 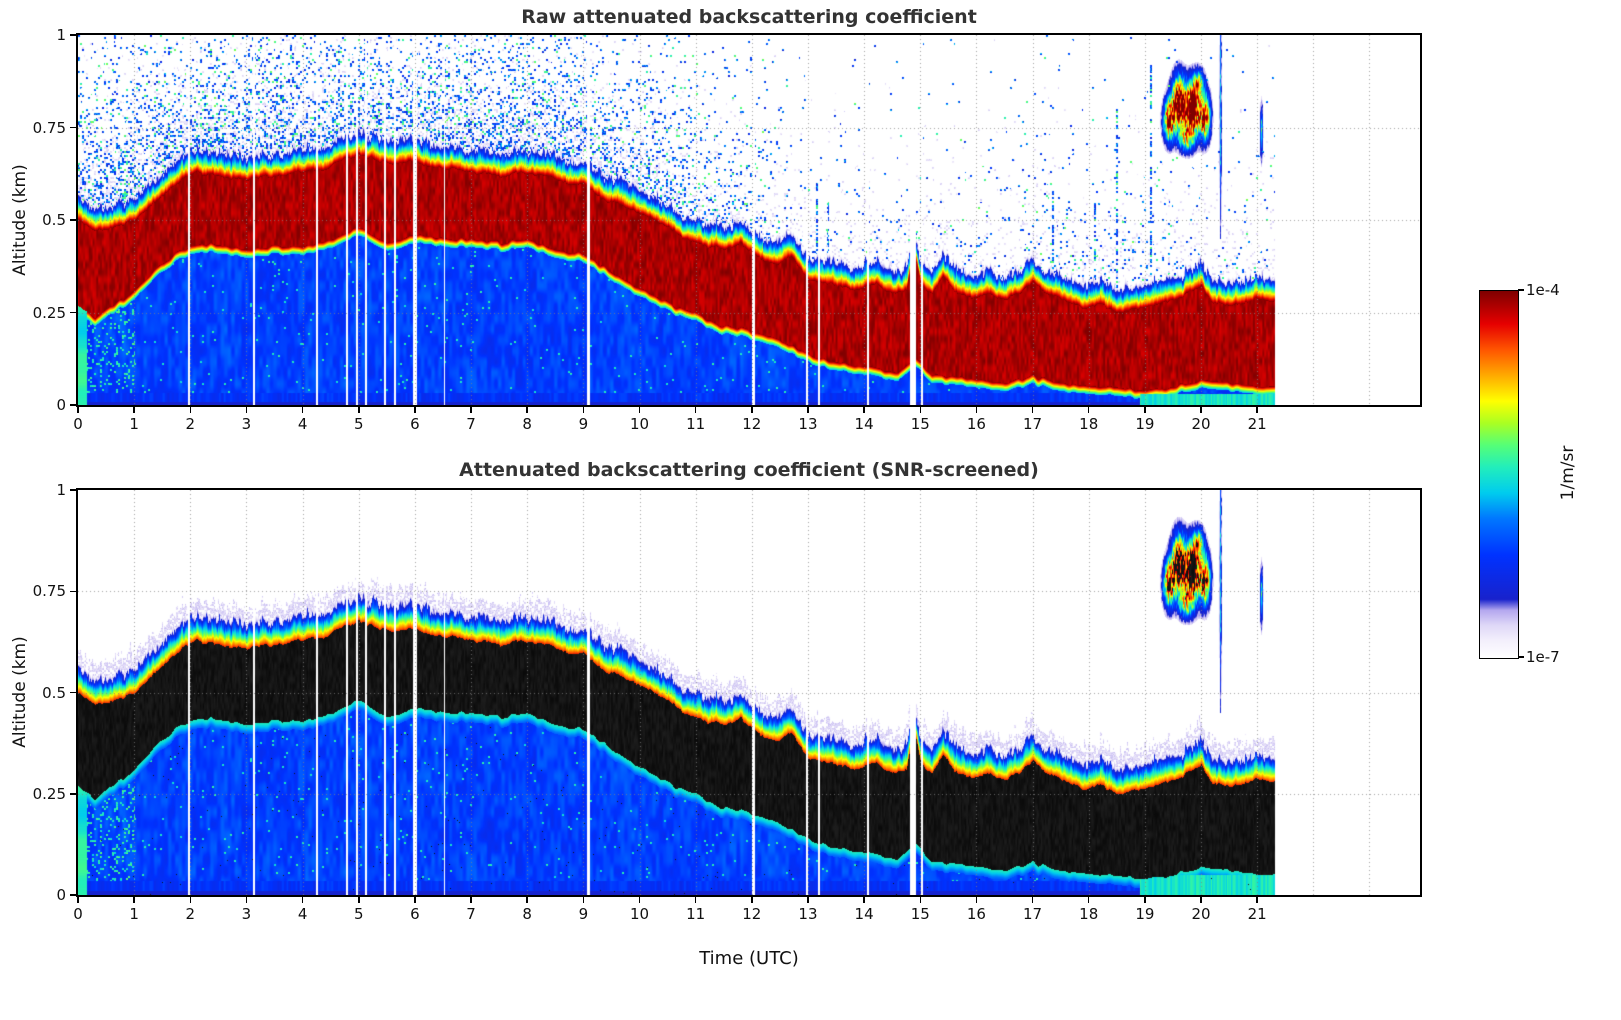 I want to click on y-tick-label: 0.25, so click(x=49, y=793).